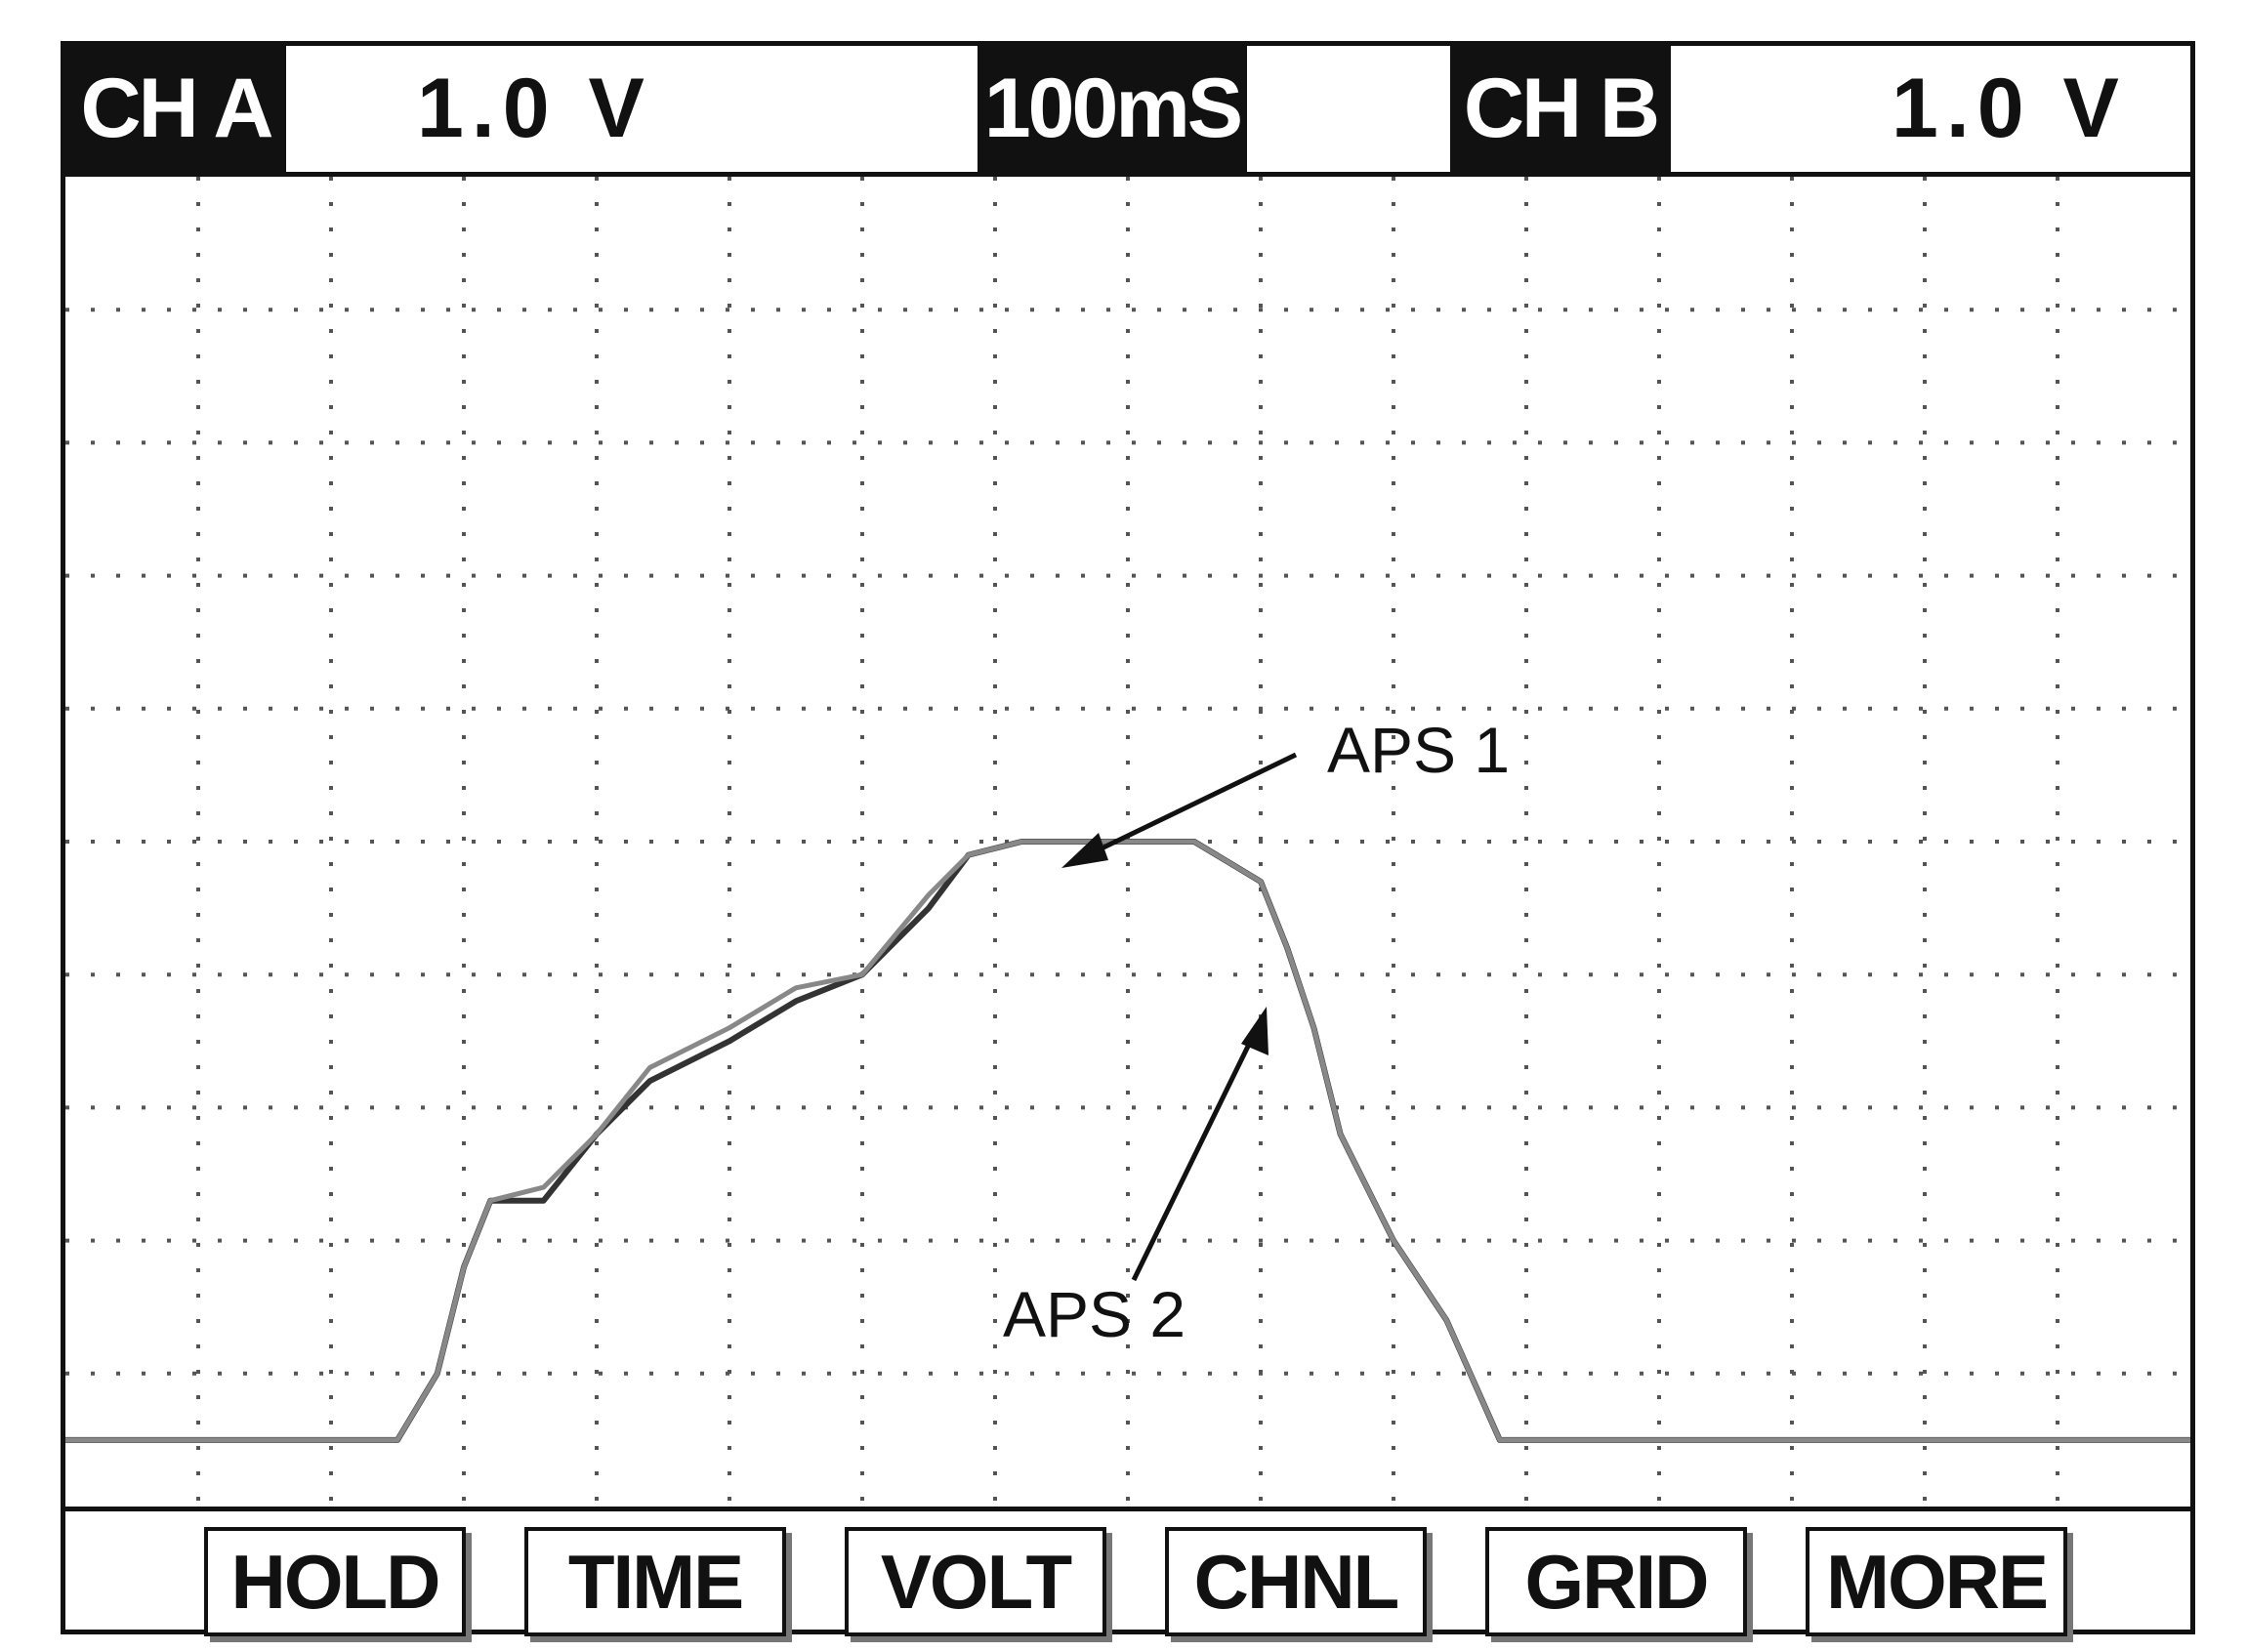  I want to click on scope-header-bar: CH A 1.0 V 100mS CH B 1.0 V, so click(1127, 111).